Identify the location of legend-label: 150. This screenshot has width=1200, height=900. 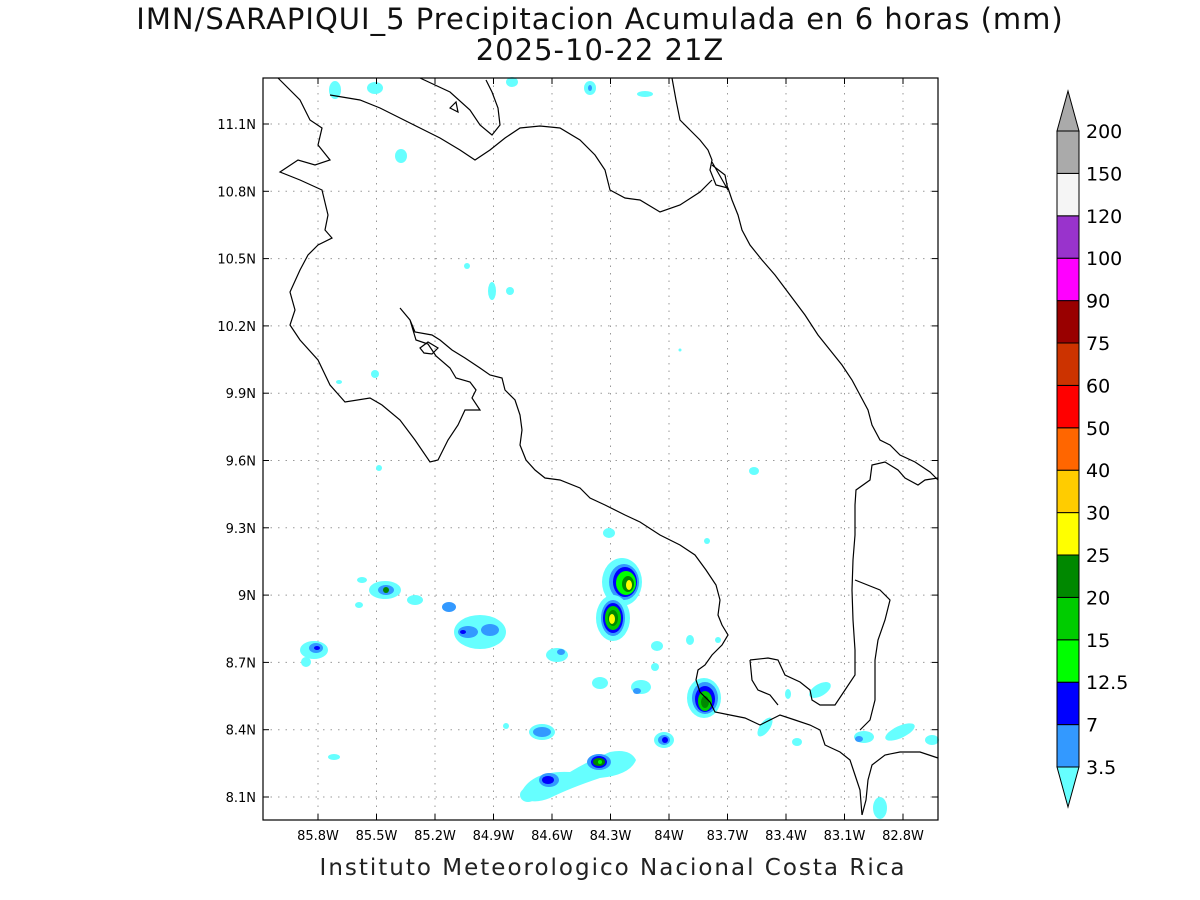
(1104, 174).